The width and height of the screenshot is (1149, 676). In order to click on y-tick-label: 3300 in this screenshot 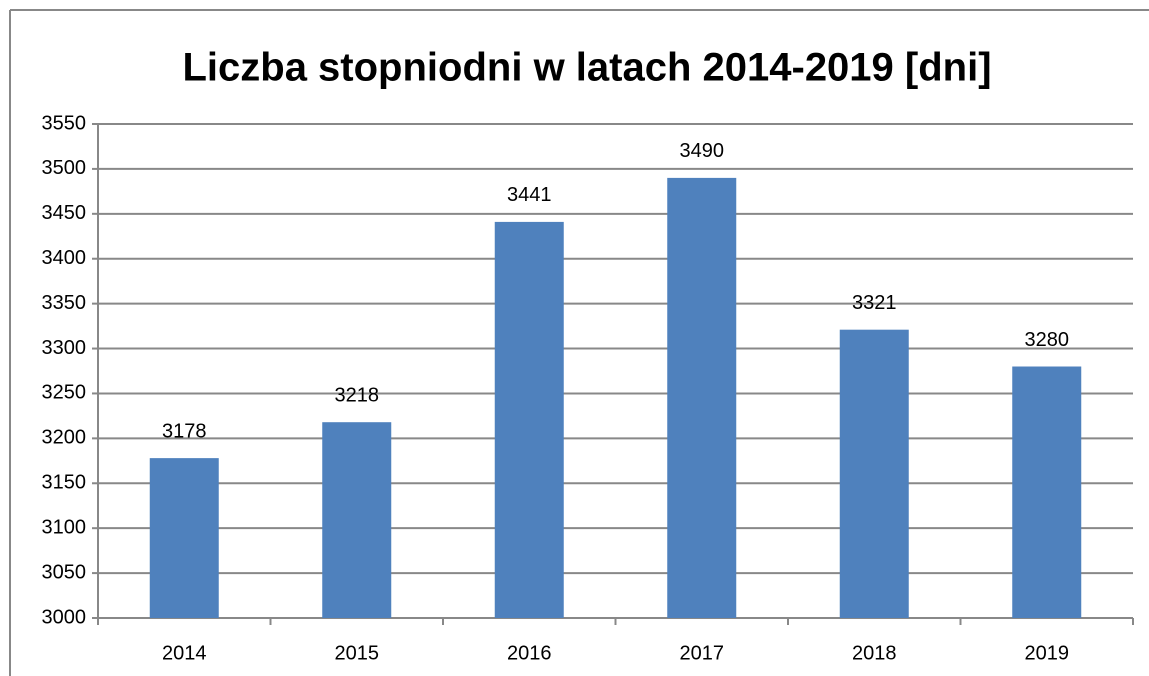, I will do `click(64, 348)`.